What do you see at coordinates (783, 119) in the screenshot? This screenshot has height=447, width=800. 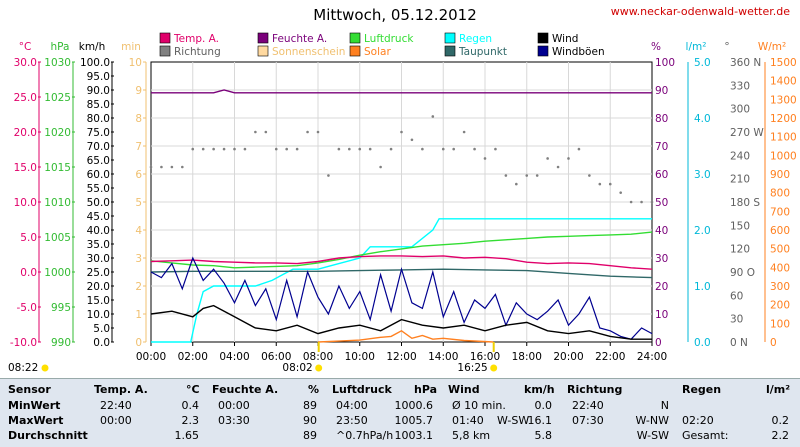 I see `solar-axis-tick: 1200` at bounding box center [783, 119].